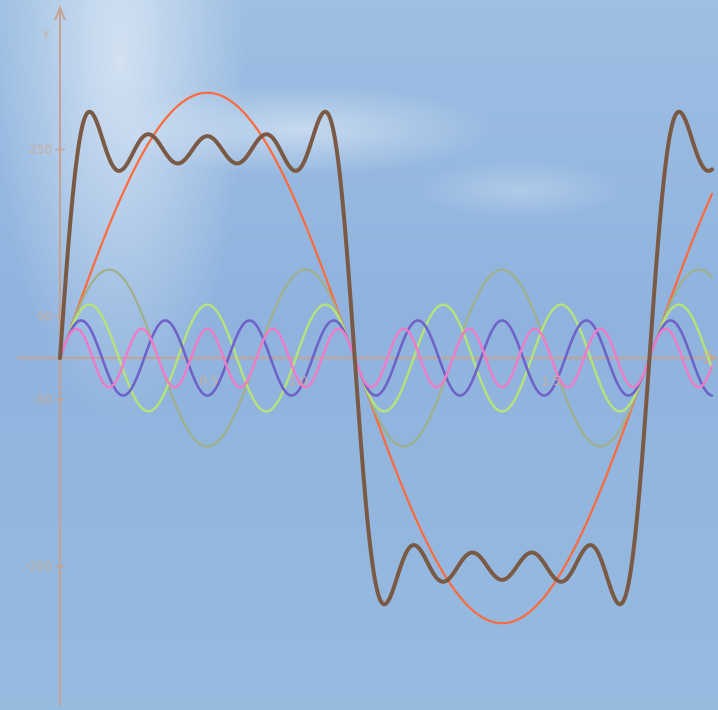  Describe the element at coordinates (60, 13) in the screenshot. I see `y-axis-arrow` at that location.